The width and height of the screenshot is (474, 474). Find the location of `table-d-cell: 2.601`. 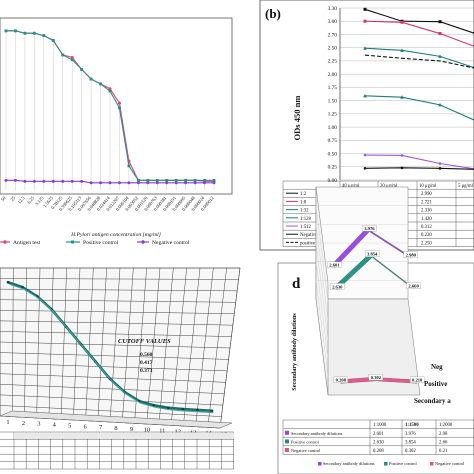

table-d-cell: 2.601 is located at coordinates (378, 434).